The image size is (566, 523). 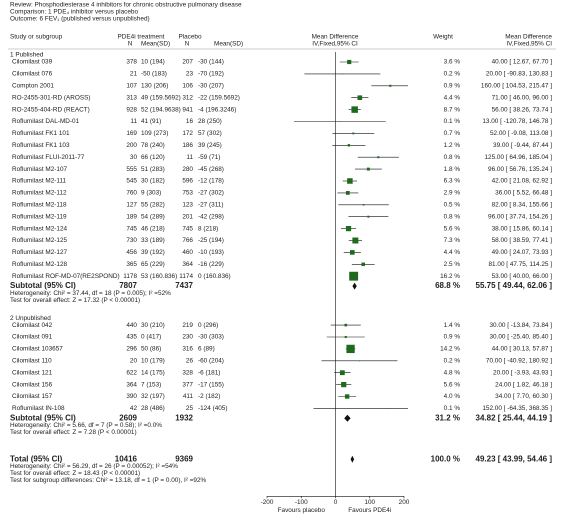 What do you see at coordinates (131, 145) in the screenshot?
I see `n-treatment: 200` at bounding box center [131, 145].